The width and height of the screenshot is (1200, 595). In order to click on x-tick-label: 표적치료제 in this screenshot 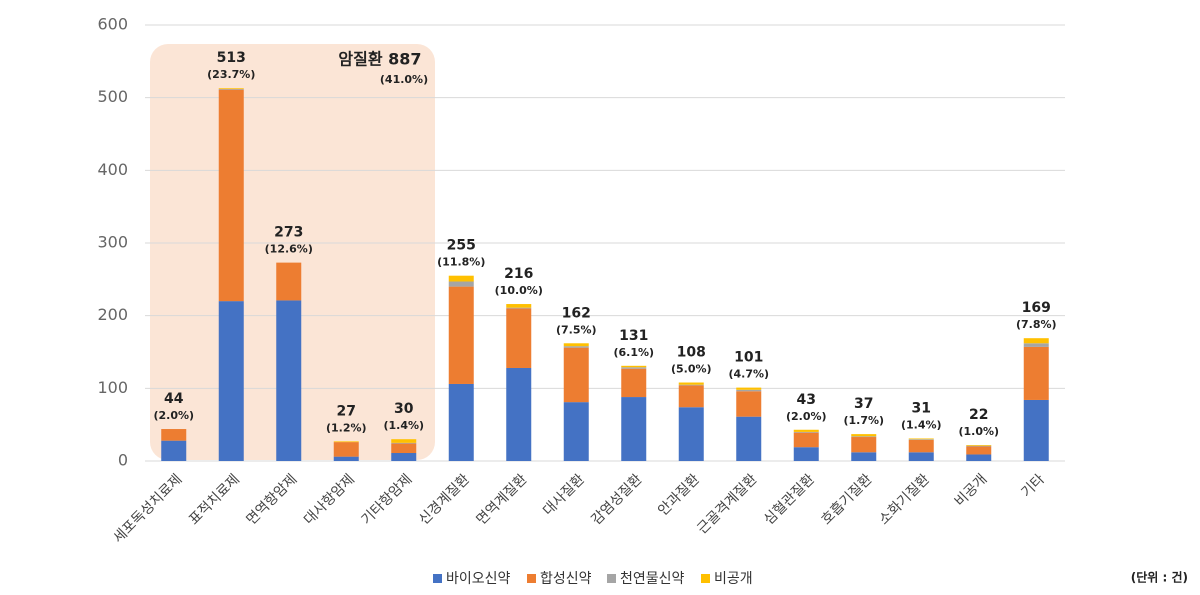, I will do `click(214, 499)`.